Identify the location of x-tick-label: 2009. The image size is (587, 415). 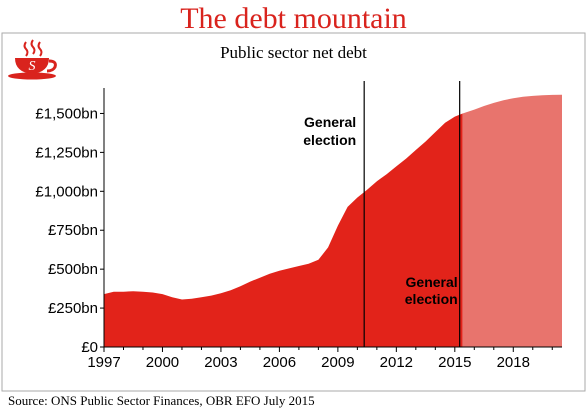
(337, 362).